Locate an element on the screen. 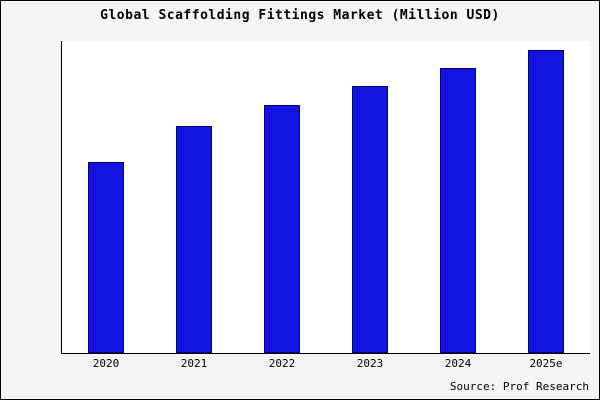  x-tick-column: 2025e is located at coordinates (546, 363).